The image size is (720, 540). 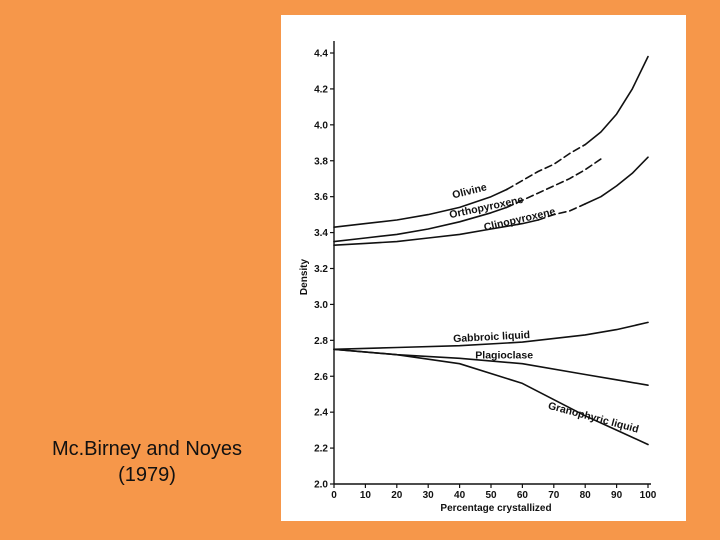 I want to click on x-tick-label: 0, so click(x=334, y=495).